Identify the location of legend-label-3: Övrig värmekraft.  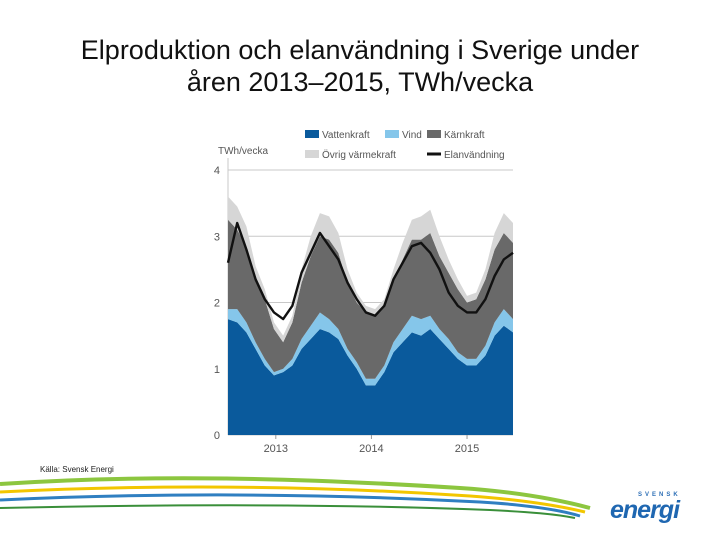
(359, 155).